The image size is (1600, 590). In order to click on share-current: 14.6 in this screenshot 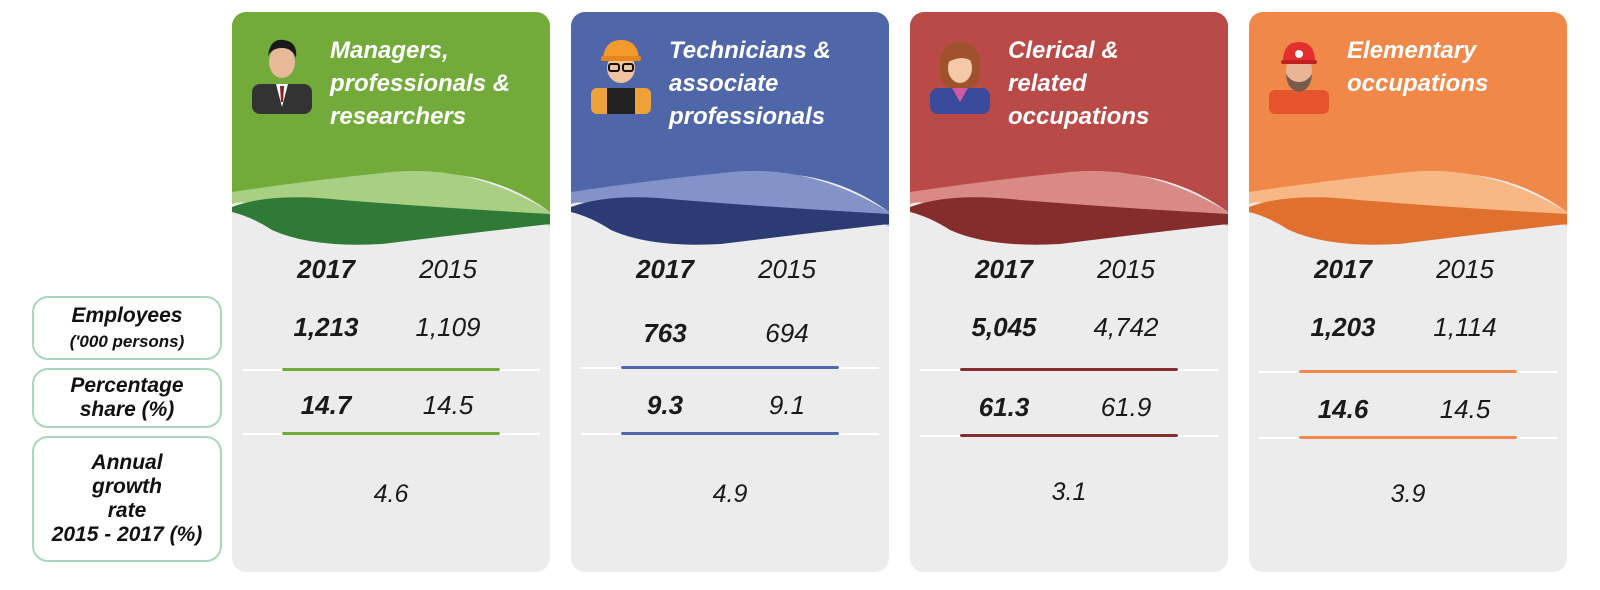, I will do `click(1343, 409)`.